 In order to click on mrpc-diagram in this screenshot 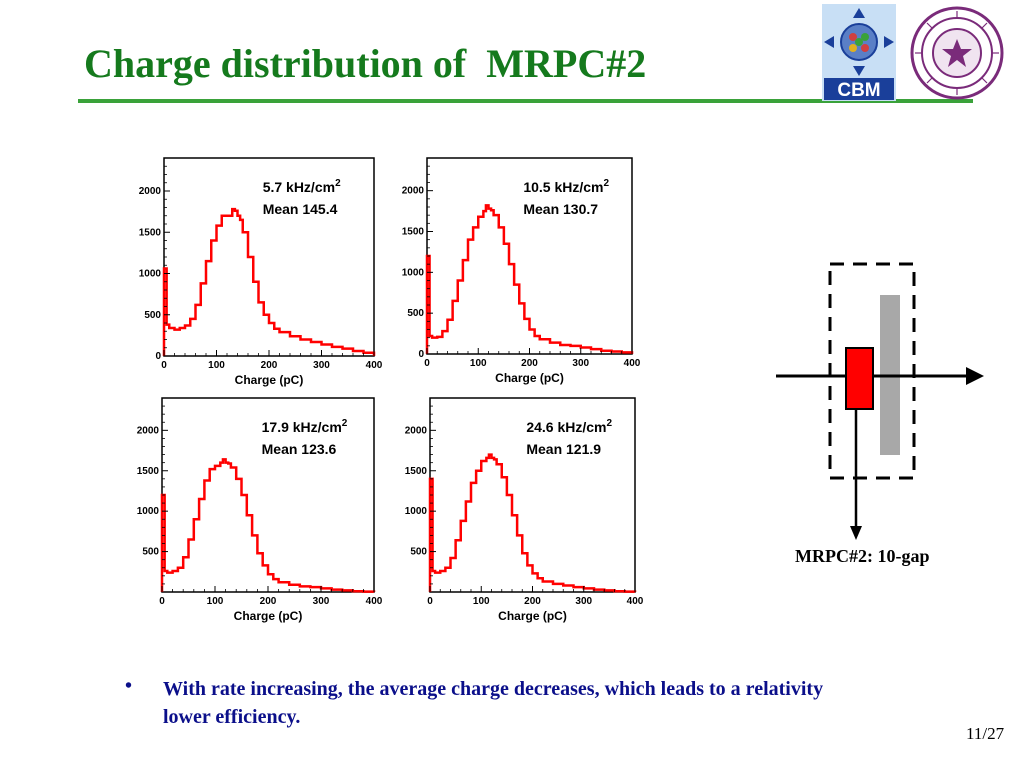, I will do `click(880, 403)`.